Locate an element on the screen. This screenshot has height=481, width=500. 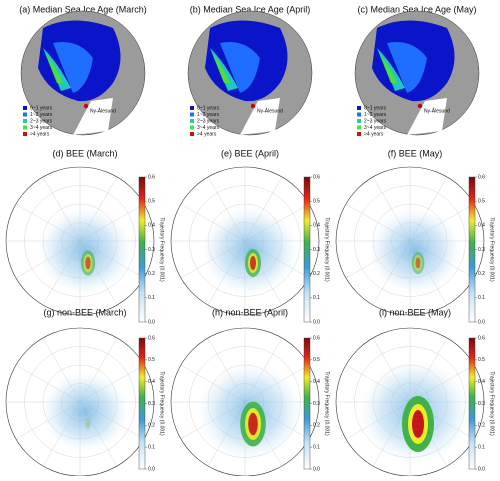
ocean is located at coordinates (93, 116).